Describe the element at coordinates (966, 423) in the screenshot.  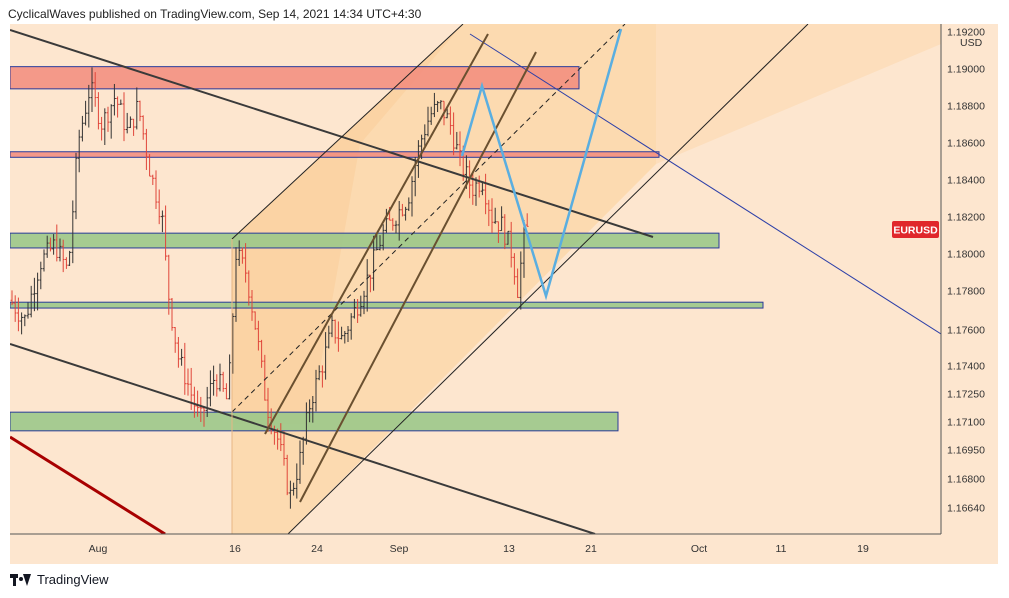
I see `price-tick-label: 1.17100` at that location.